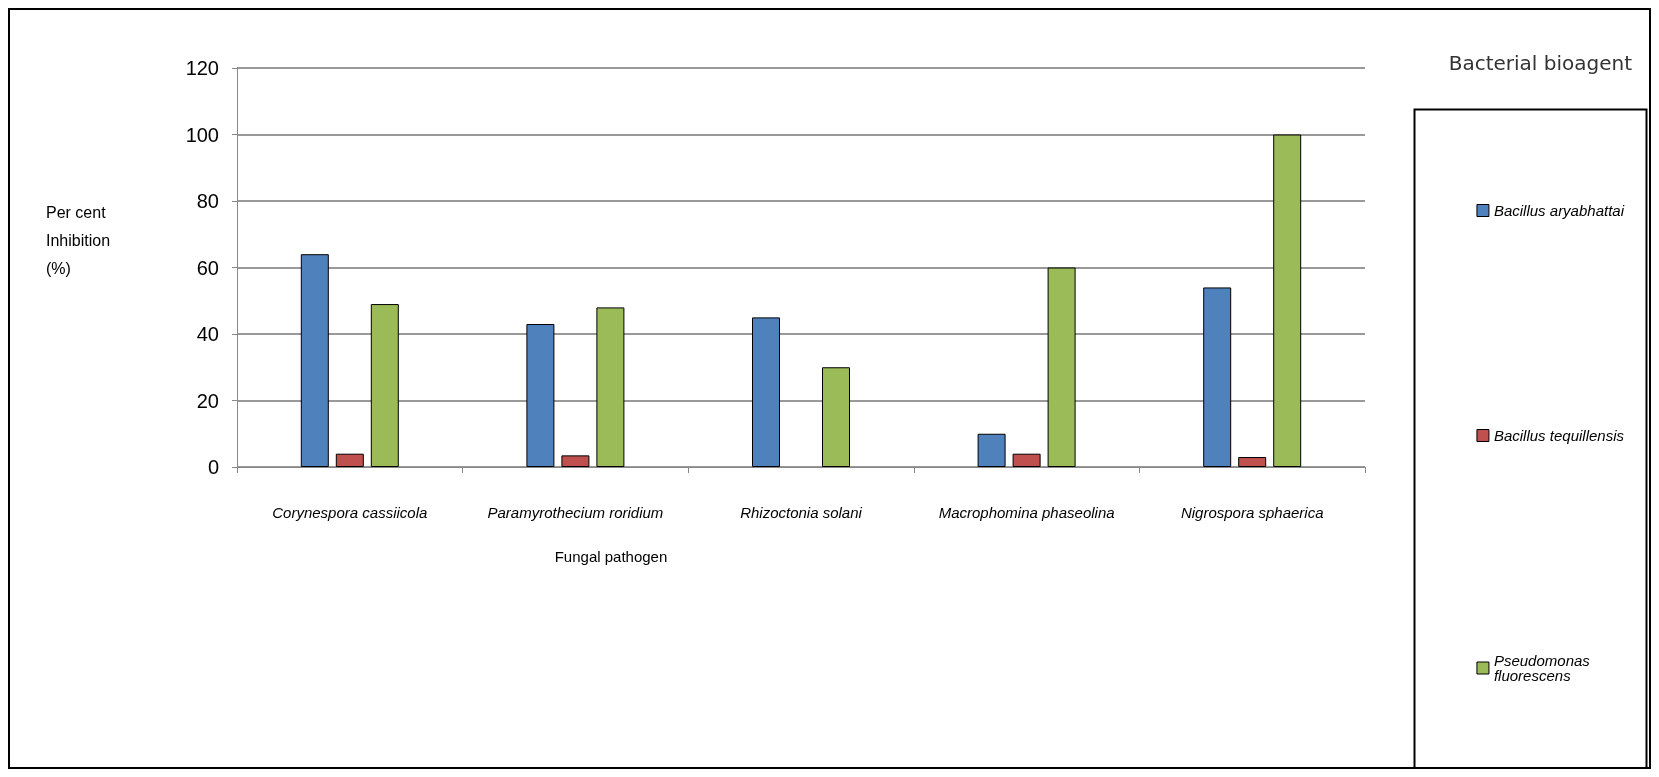  What do you see at coordinates (78, 240) in the screenshot?
I see `y-axis-title: Per cent Inhibition (%)` at bounding box center [78, 240].